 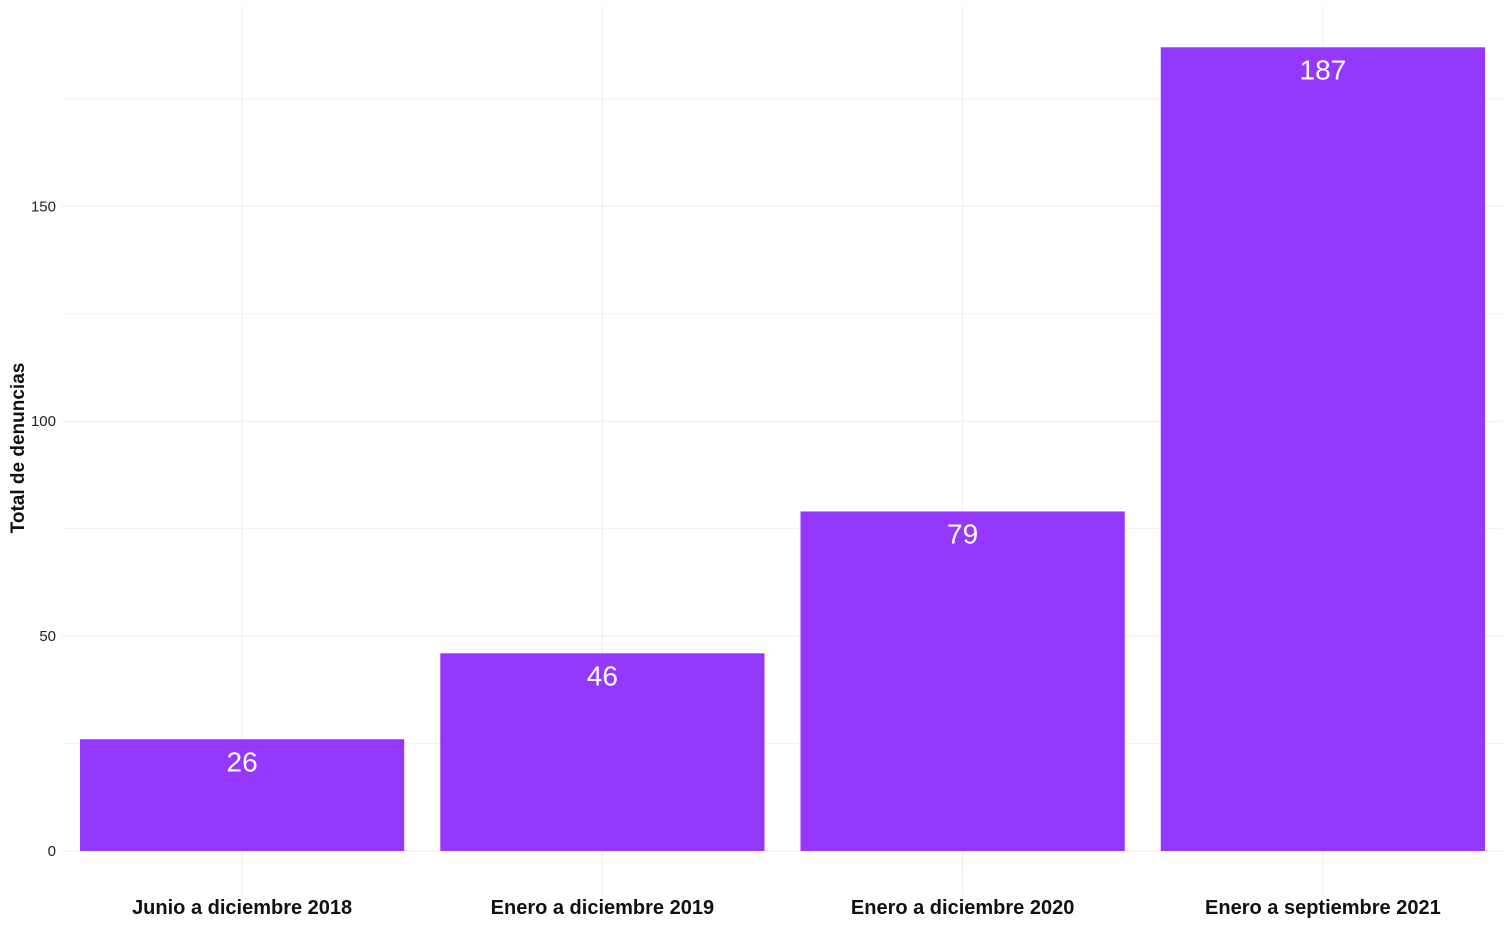 What do you see at coordinates (242, 908) in the screenshot?
I see `x-tick-label: Junio a diciembre 2018` at bounding box center [242, 908].